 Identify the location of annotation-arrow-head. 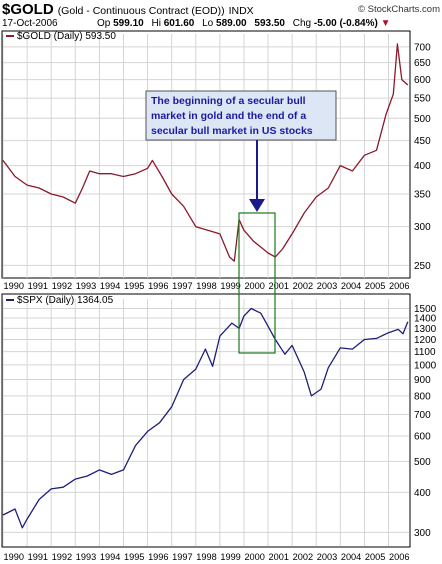
(257, 205).